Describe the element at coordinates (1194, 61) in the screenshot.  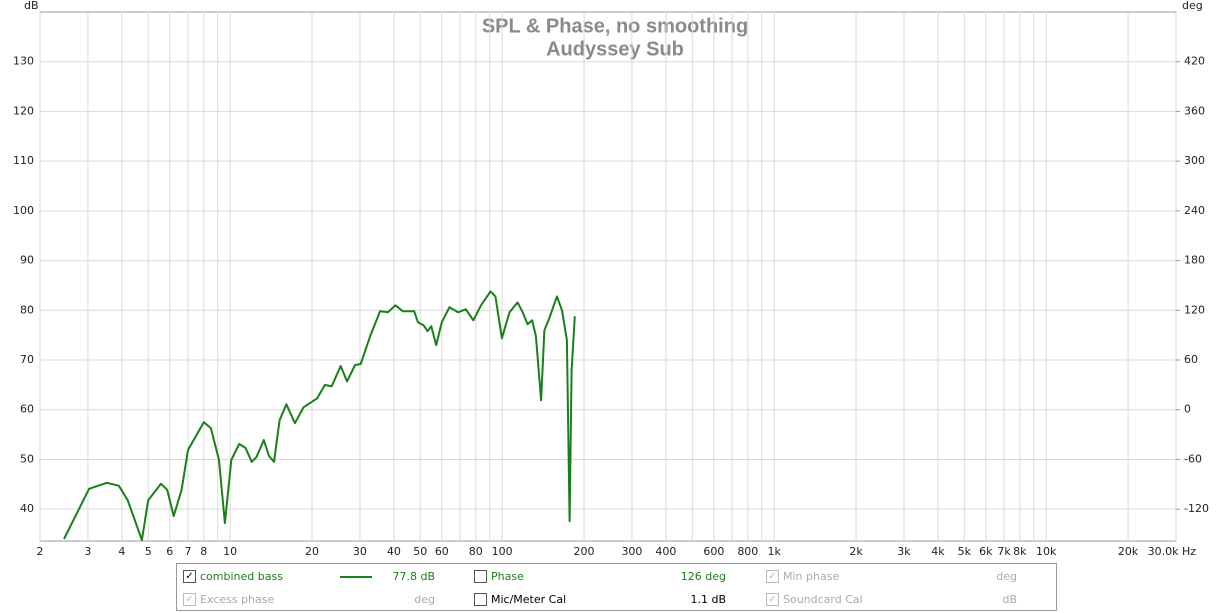
I see `y2-tick-label: 420` at that location.